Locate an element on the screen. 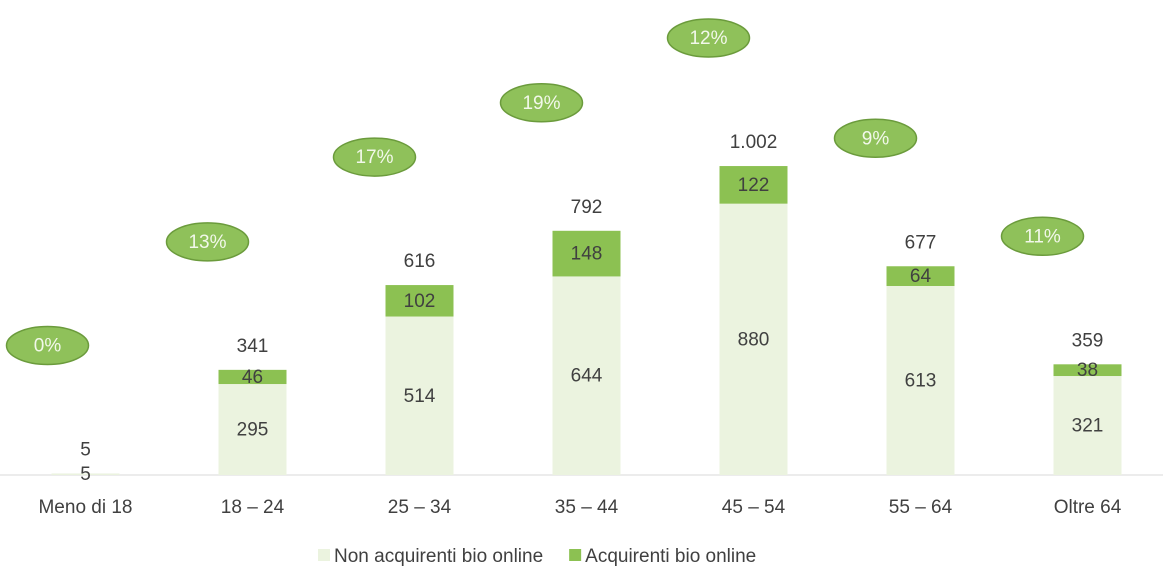 Image resolution: width=1163 pixels, height=570 pixels. total-label: 359 is located at coordinates (1088, 340).